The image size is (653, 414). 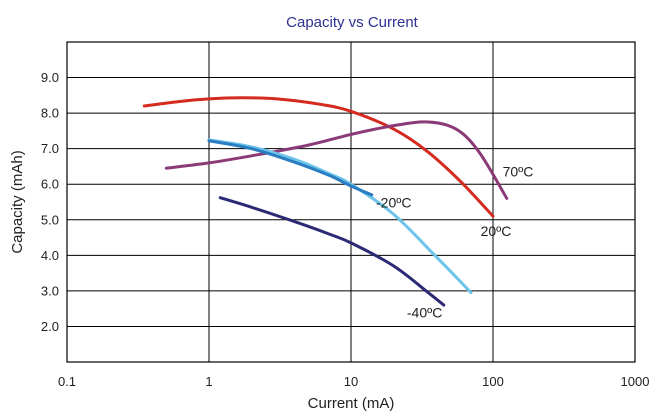 I want to click on series-line-40-c, so click(x=332, y=251).